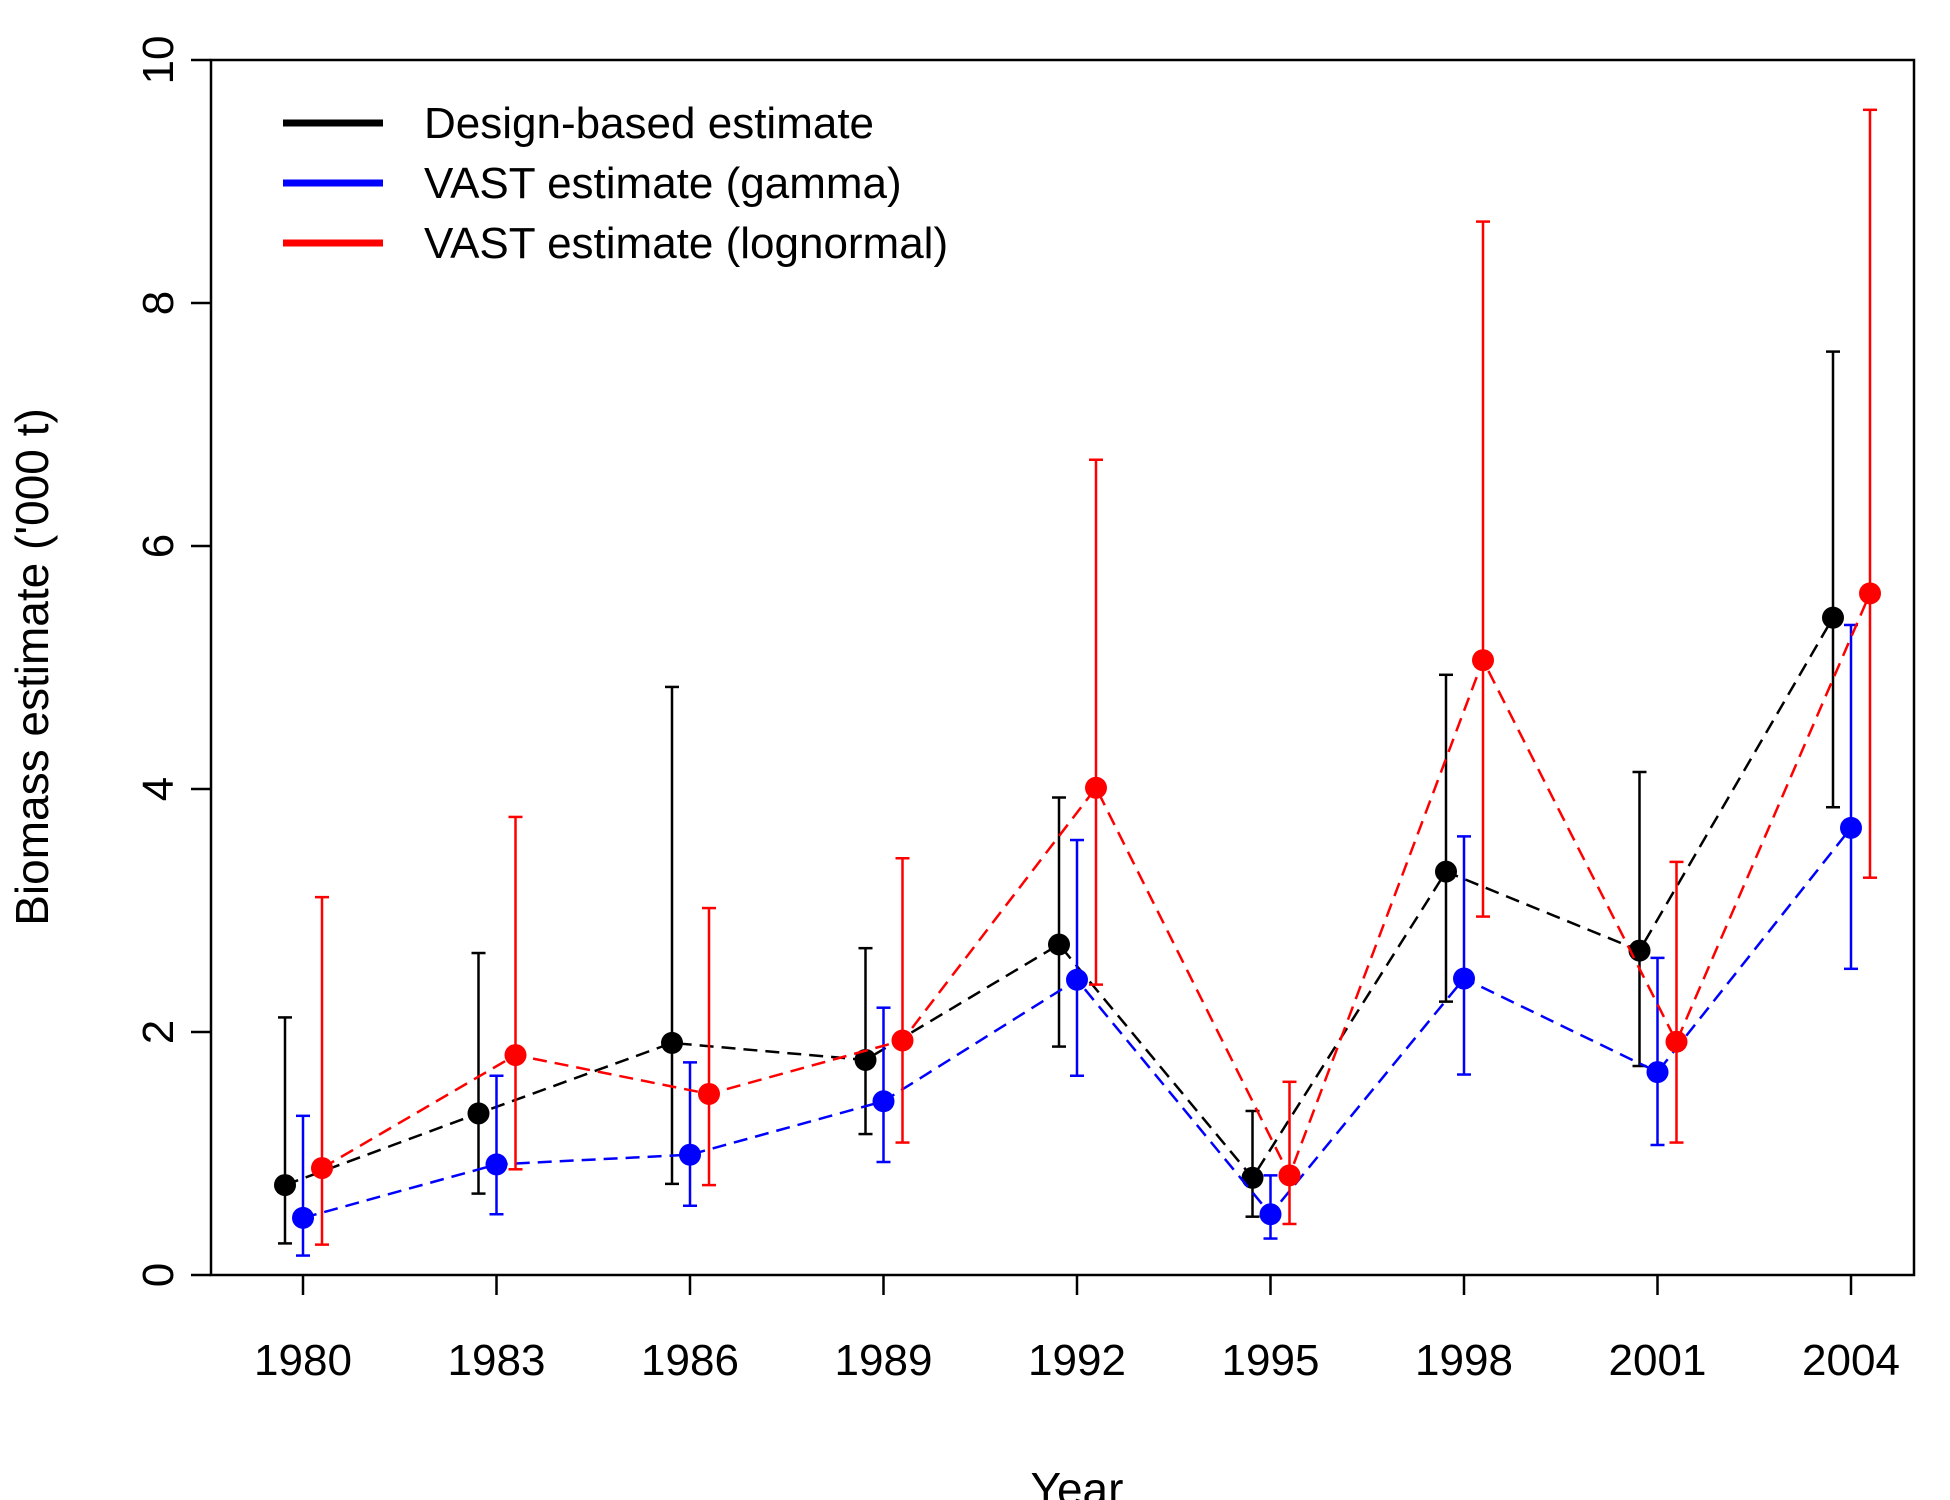  Describe the element at coordinates (1077, 1481) in the screenshot. I see `x-axis-label: Year` at that location.